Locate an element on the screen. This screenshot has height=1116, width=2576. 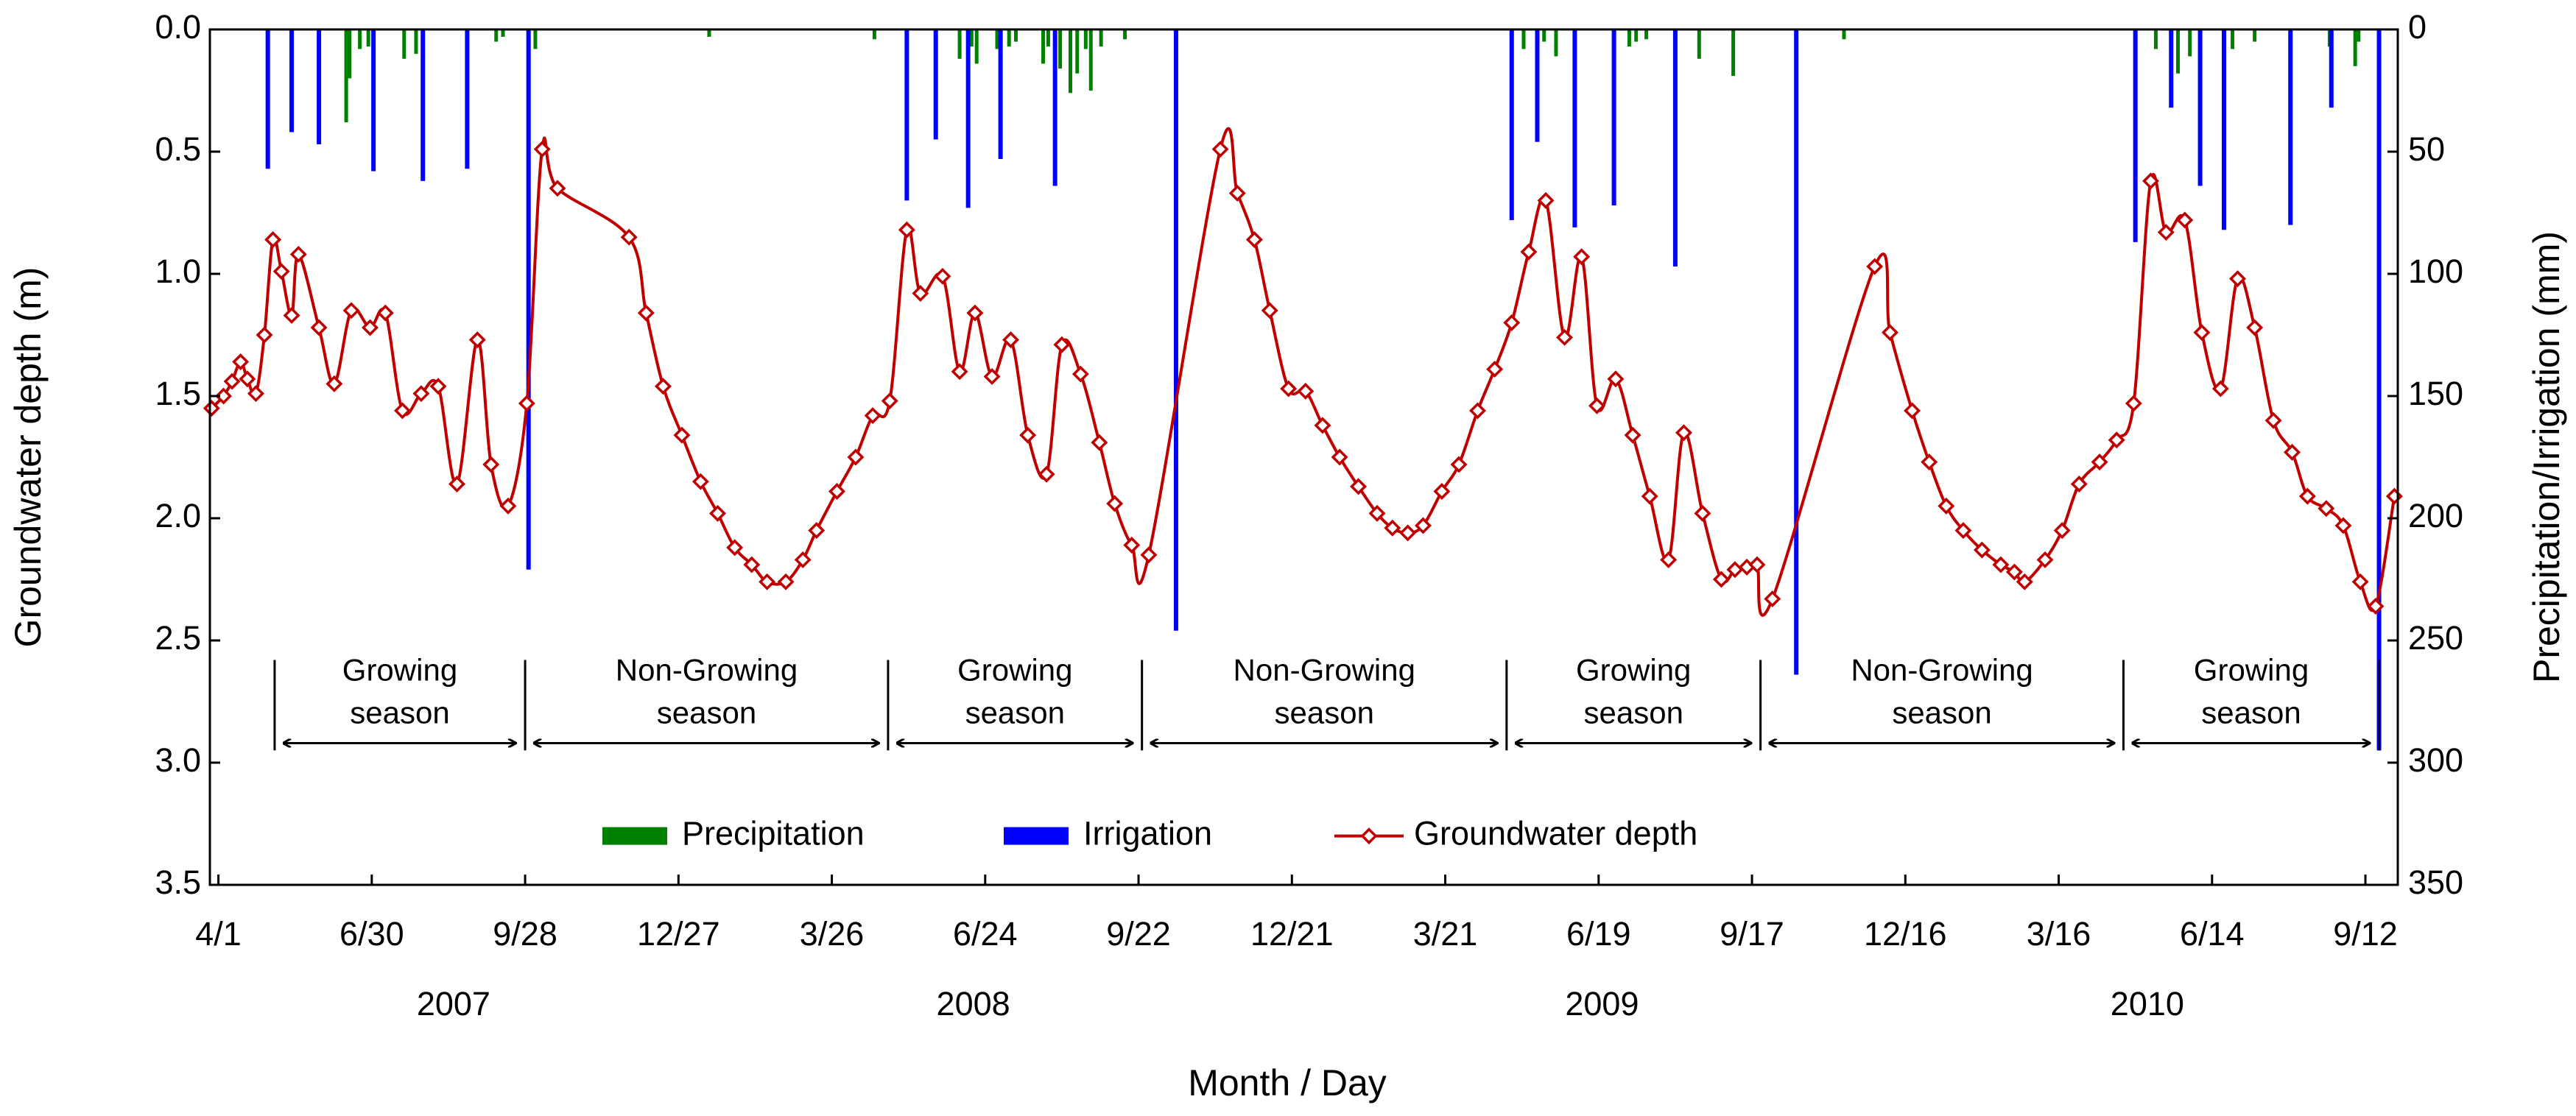
legend-marker is located at coordinates (1369, 836).